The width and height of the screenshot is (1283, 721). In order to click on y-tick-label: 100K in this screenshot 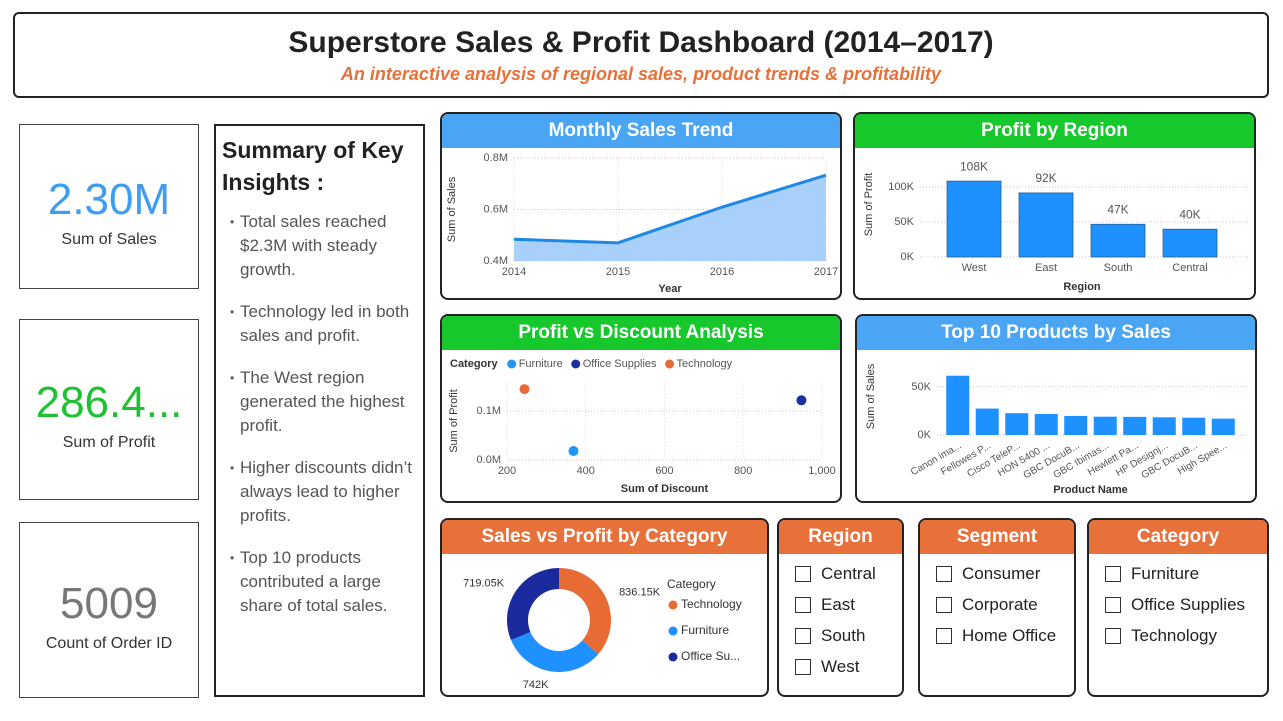, I will do `click(901, 187)`.